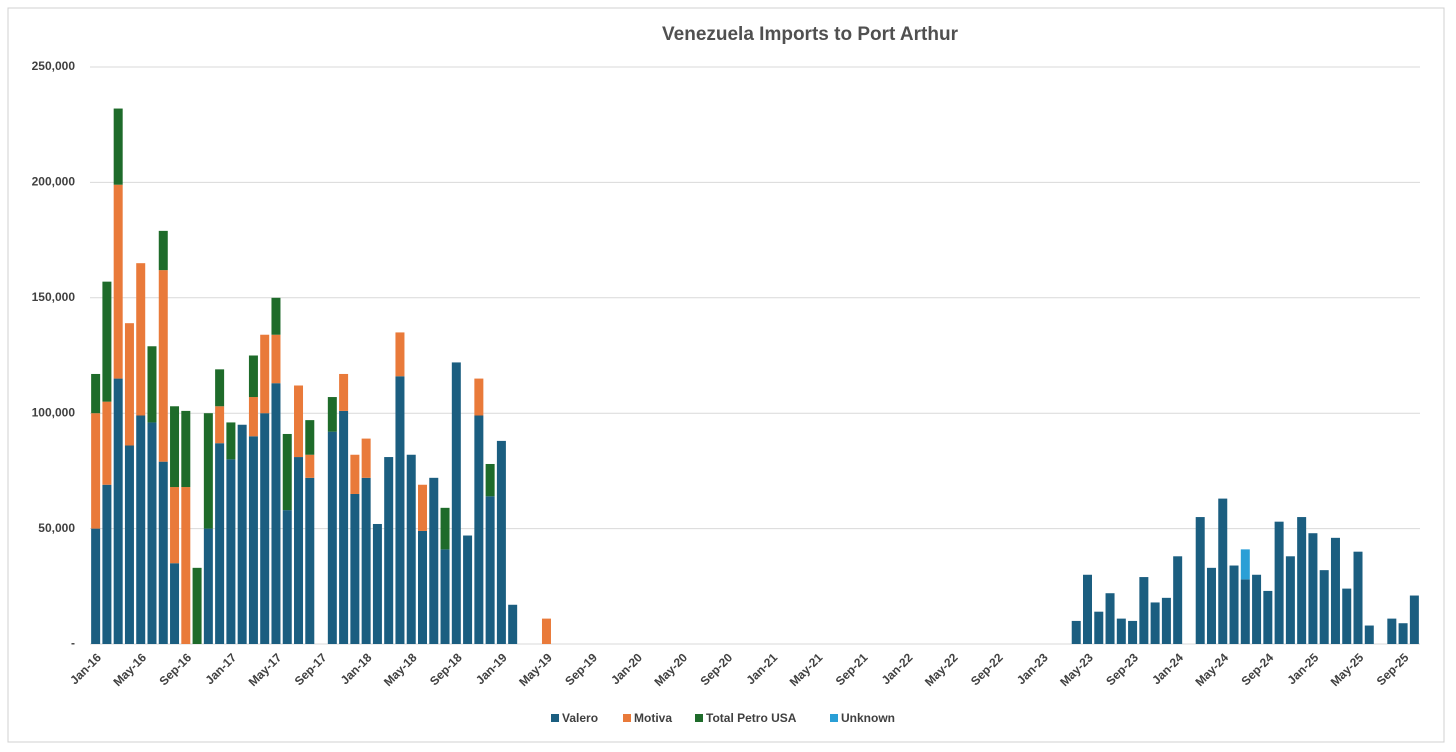 The width and height of the screenshot is (1456, 752). I want to click on legend-label: Total Petro USA, so click(751, 718).